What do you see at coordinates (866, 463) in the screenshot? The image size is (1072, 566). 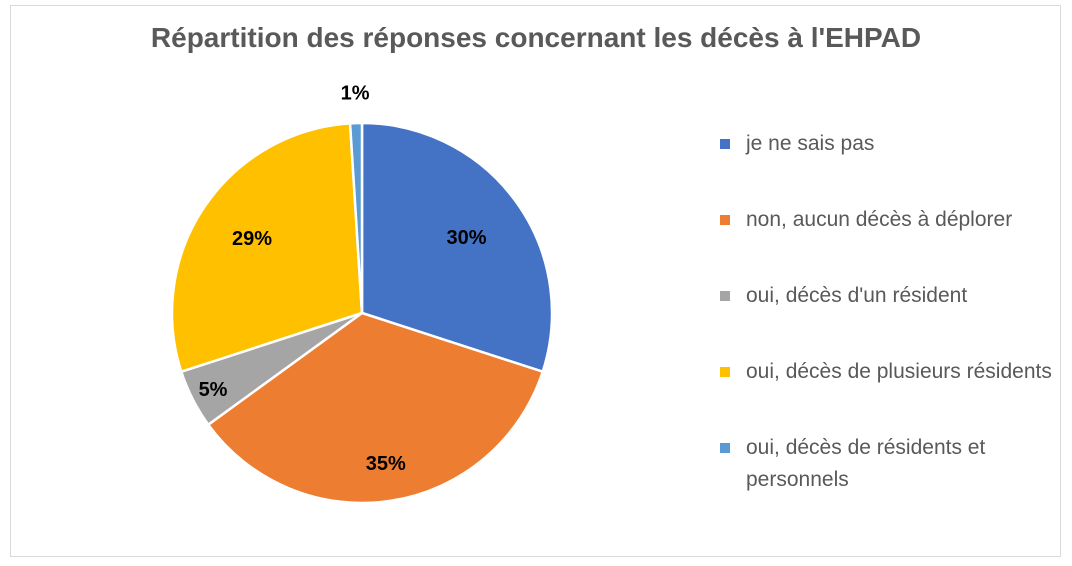 I see `legend-label: oui, décès de résidents et personnels` at bounding box center [866, 463].